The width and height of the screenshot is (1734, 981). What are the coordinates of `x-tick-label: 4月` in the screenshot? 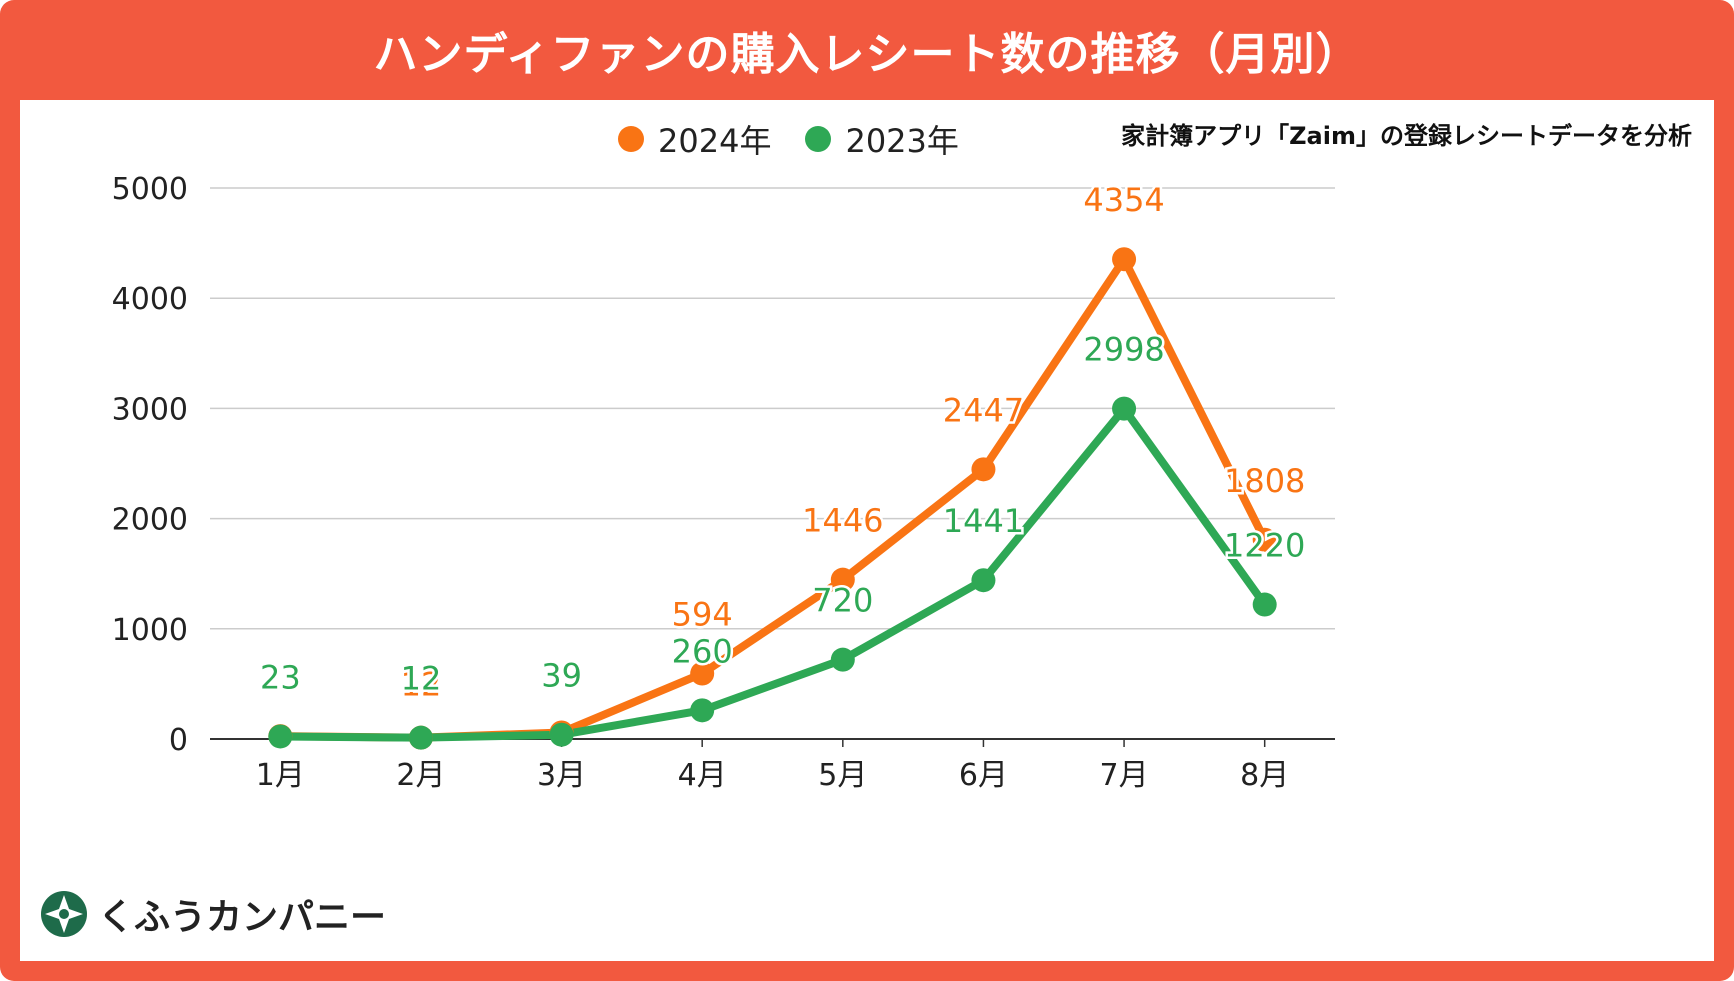 It's located at (702, 775).